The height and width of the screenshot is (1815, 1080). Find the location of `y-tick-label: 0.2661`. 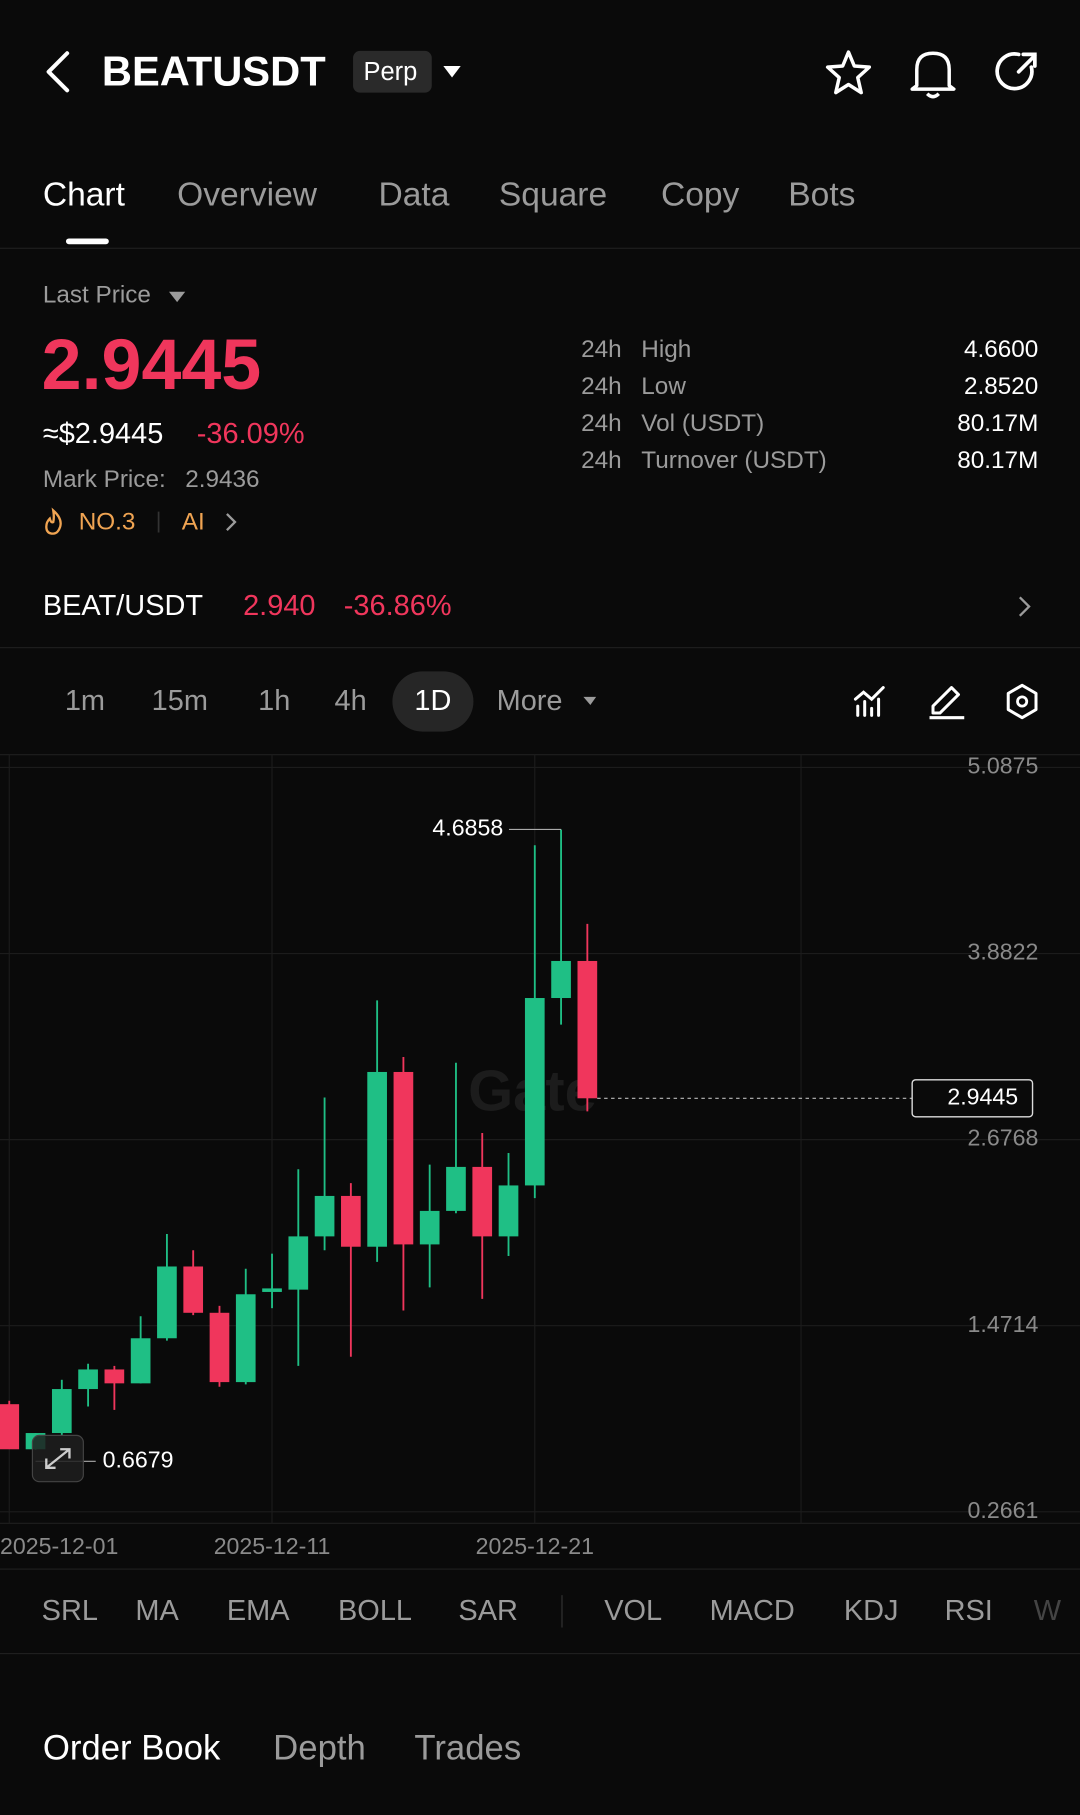

y-tick-label: 0.2661 is located at coordinates (1003, 1510).